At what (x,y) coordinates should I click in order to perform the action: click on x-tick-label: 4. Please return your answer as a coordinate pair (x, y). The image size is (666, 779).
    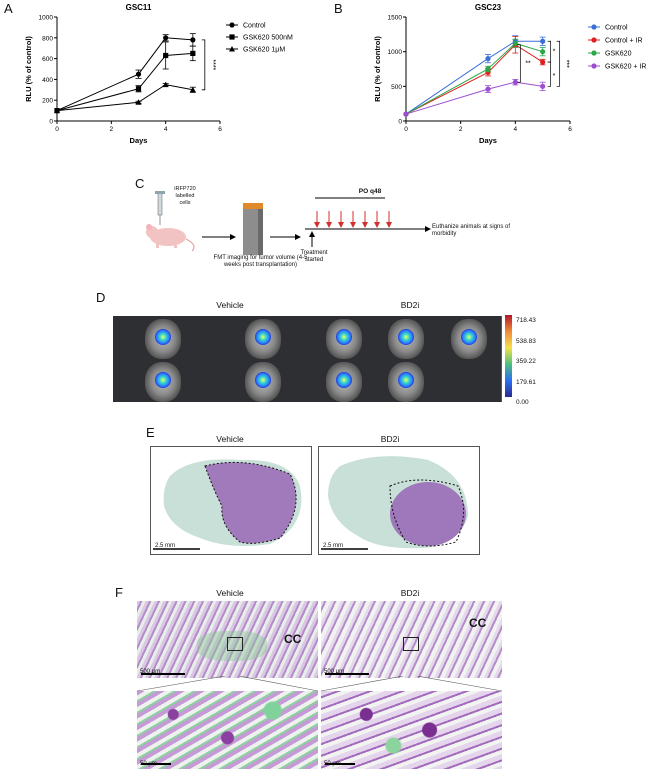
    Looking at the image, I should click on (166, 129).